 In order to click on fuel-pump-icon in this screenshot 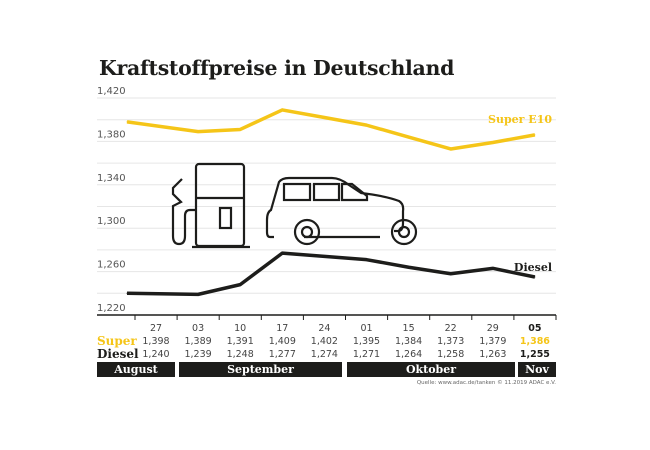, I will do `click(210, 205)`.